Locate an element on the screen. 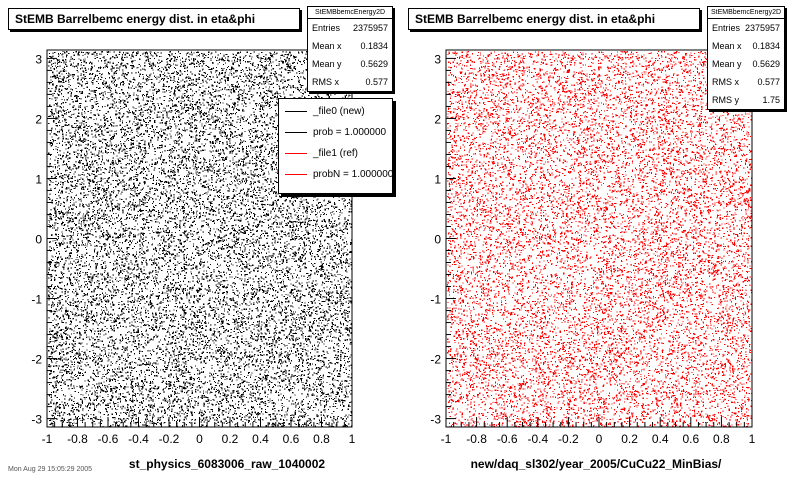 Image resolution: width=800 pixels, height=480 pixels. legend-entry: probN = 1.000000 is located at coordinates (335, 174).